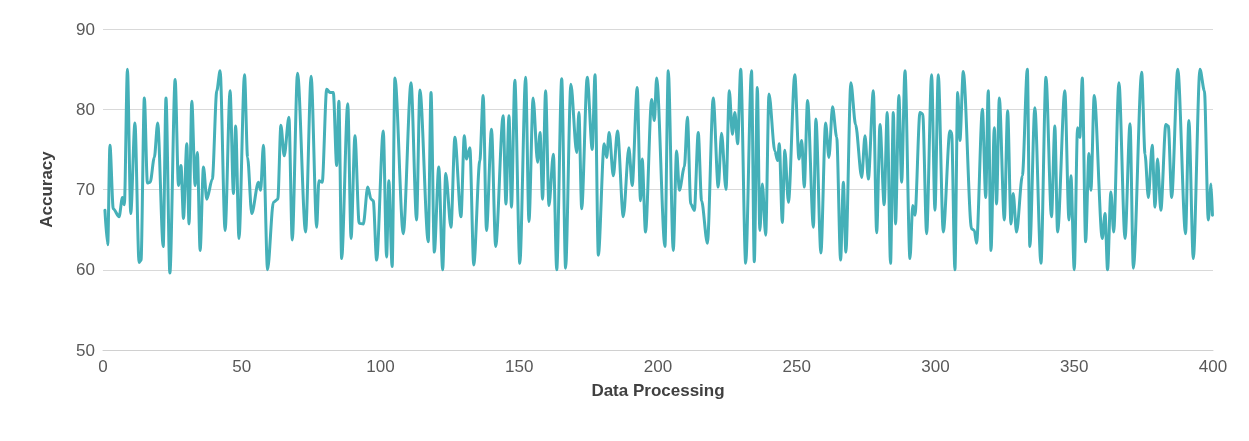 The width and height of the screenshot is (1249, 441). What do you see at coordinates (1074, 366) in the screenshot?
I see `x-tick-label: 350` at bounding box center [1074, 366].